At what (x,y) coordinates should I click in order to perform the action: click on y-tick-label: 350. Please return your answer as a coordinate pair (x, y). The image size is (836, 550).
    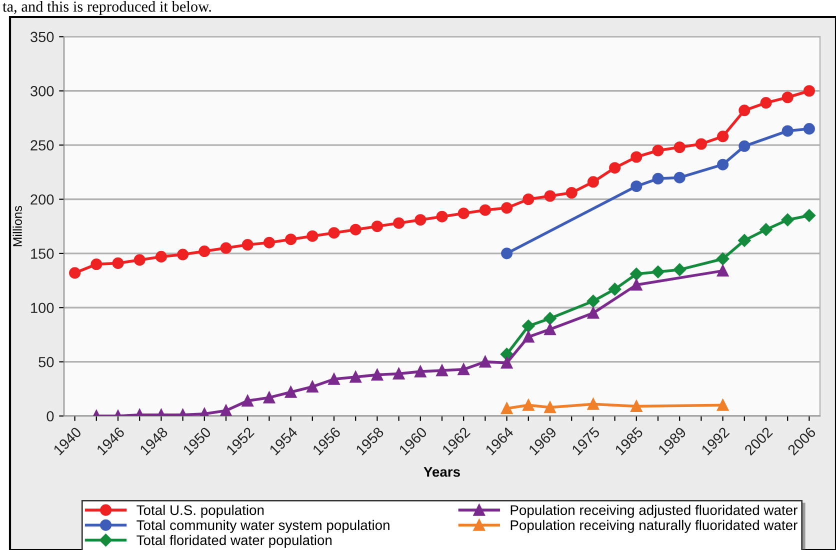
    Looking at the image, I should click on (42, 37).